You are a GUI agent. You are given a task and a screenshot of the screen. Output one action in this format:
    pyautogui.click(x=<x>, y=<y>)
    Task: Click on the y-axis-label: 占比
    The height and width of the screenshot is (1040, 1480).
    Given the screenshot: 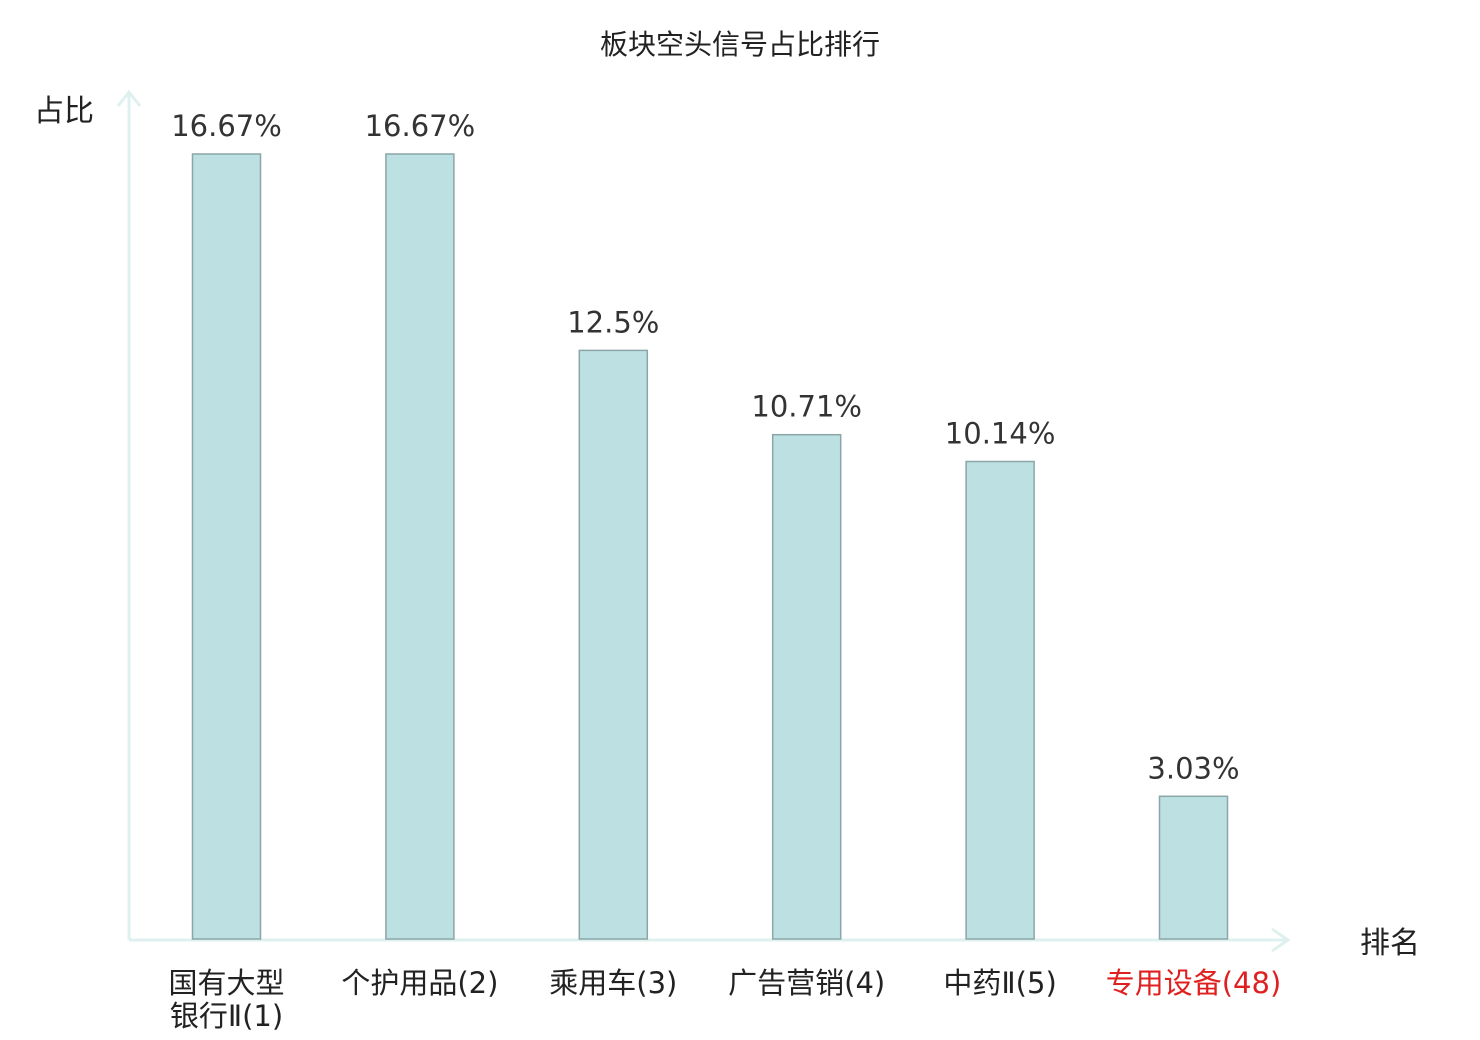 What is the action you would take?
    pyautogui.click(x=64, y=111)
    